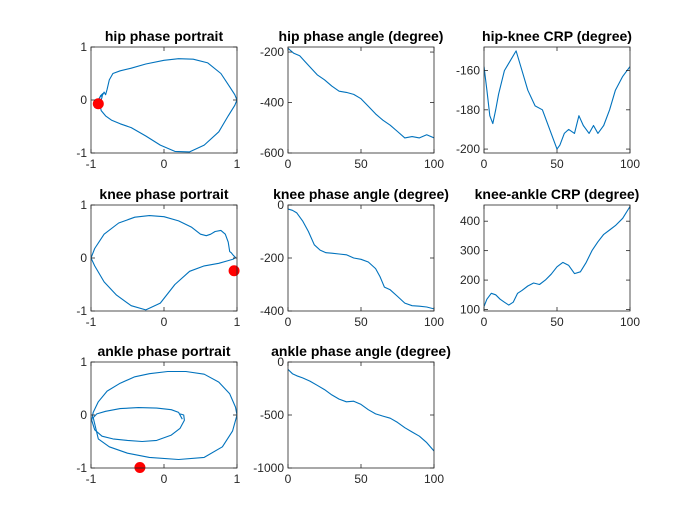 The width and height of the screenshot is (700, 530). What do you see at coordinates (548, 99) in the screenshot?
I see `hip-knee-crp-axes: 0 50 100 -160 -180 -200 hip-knee CRP (degree)` at bounding box center [548, 99].